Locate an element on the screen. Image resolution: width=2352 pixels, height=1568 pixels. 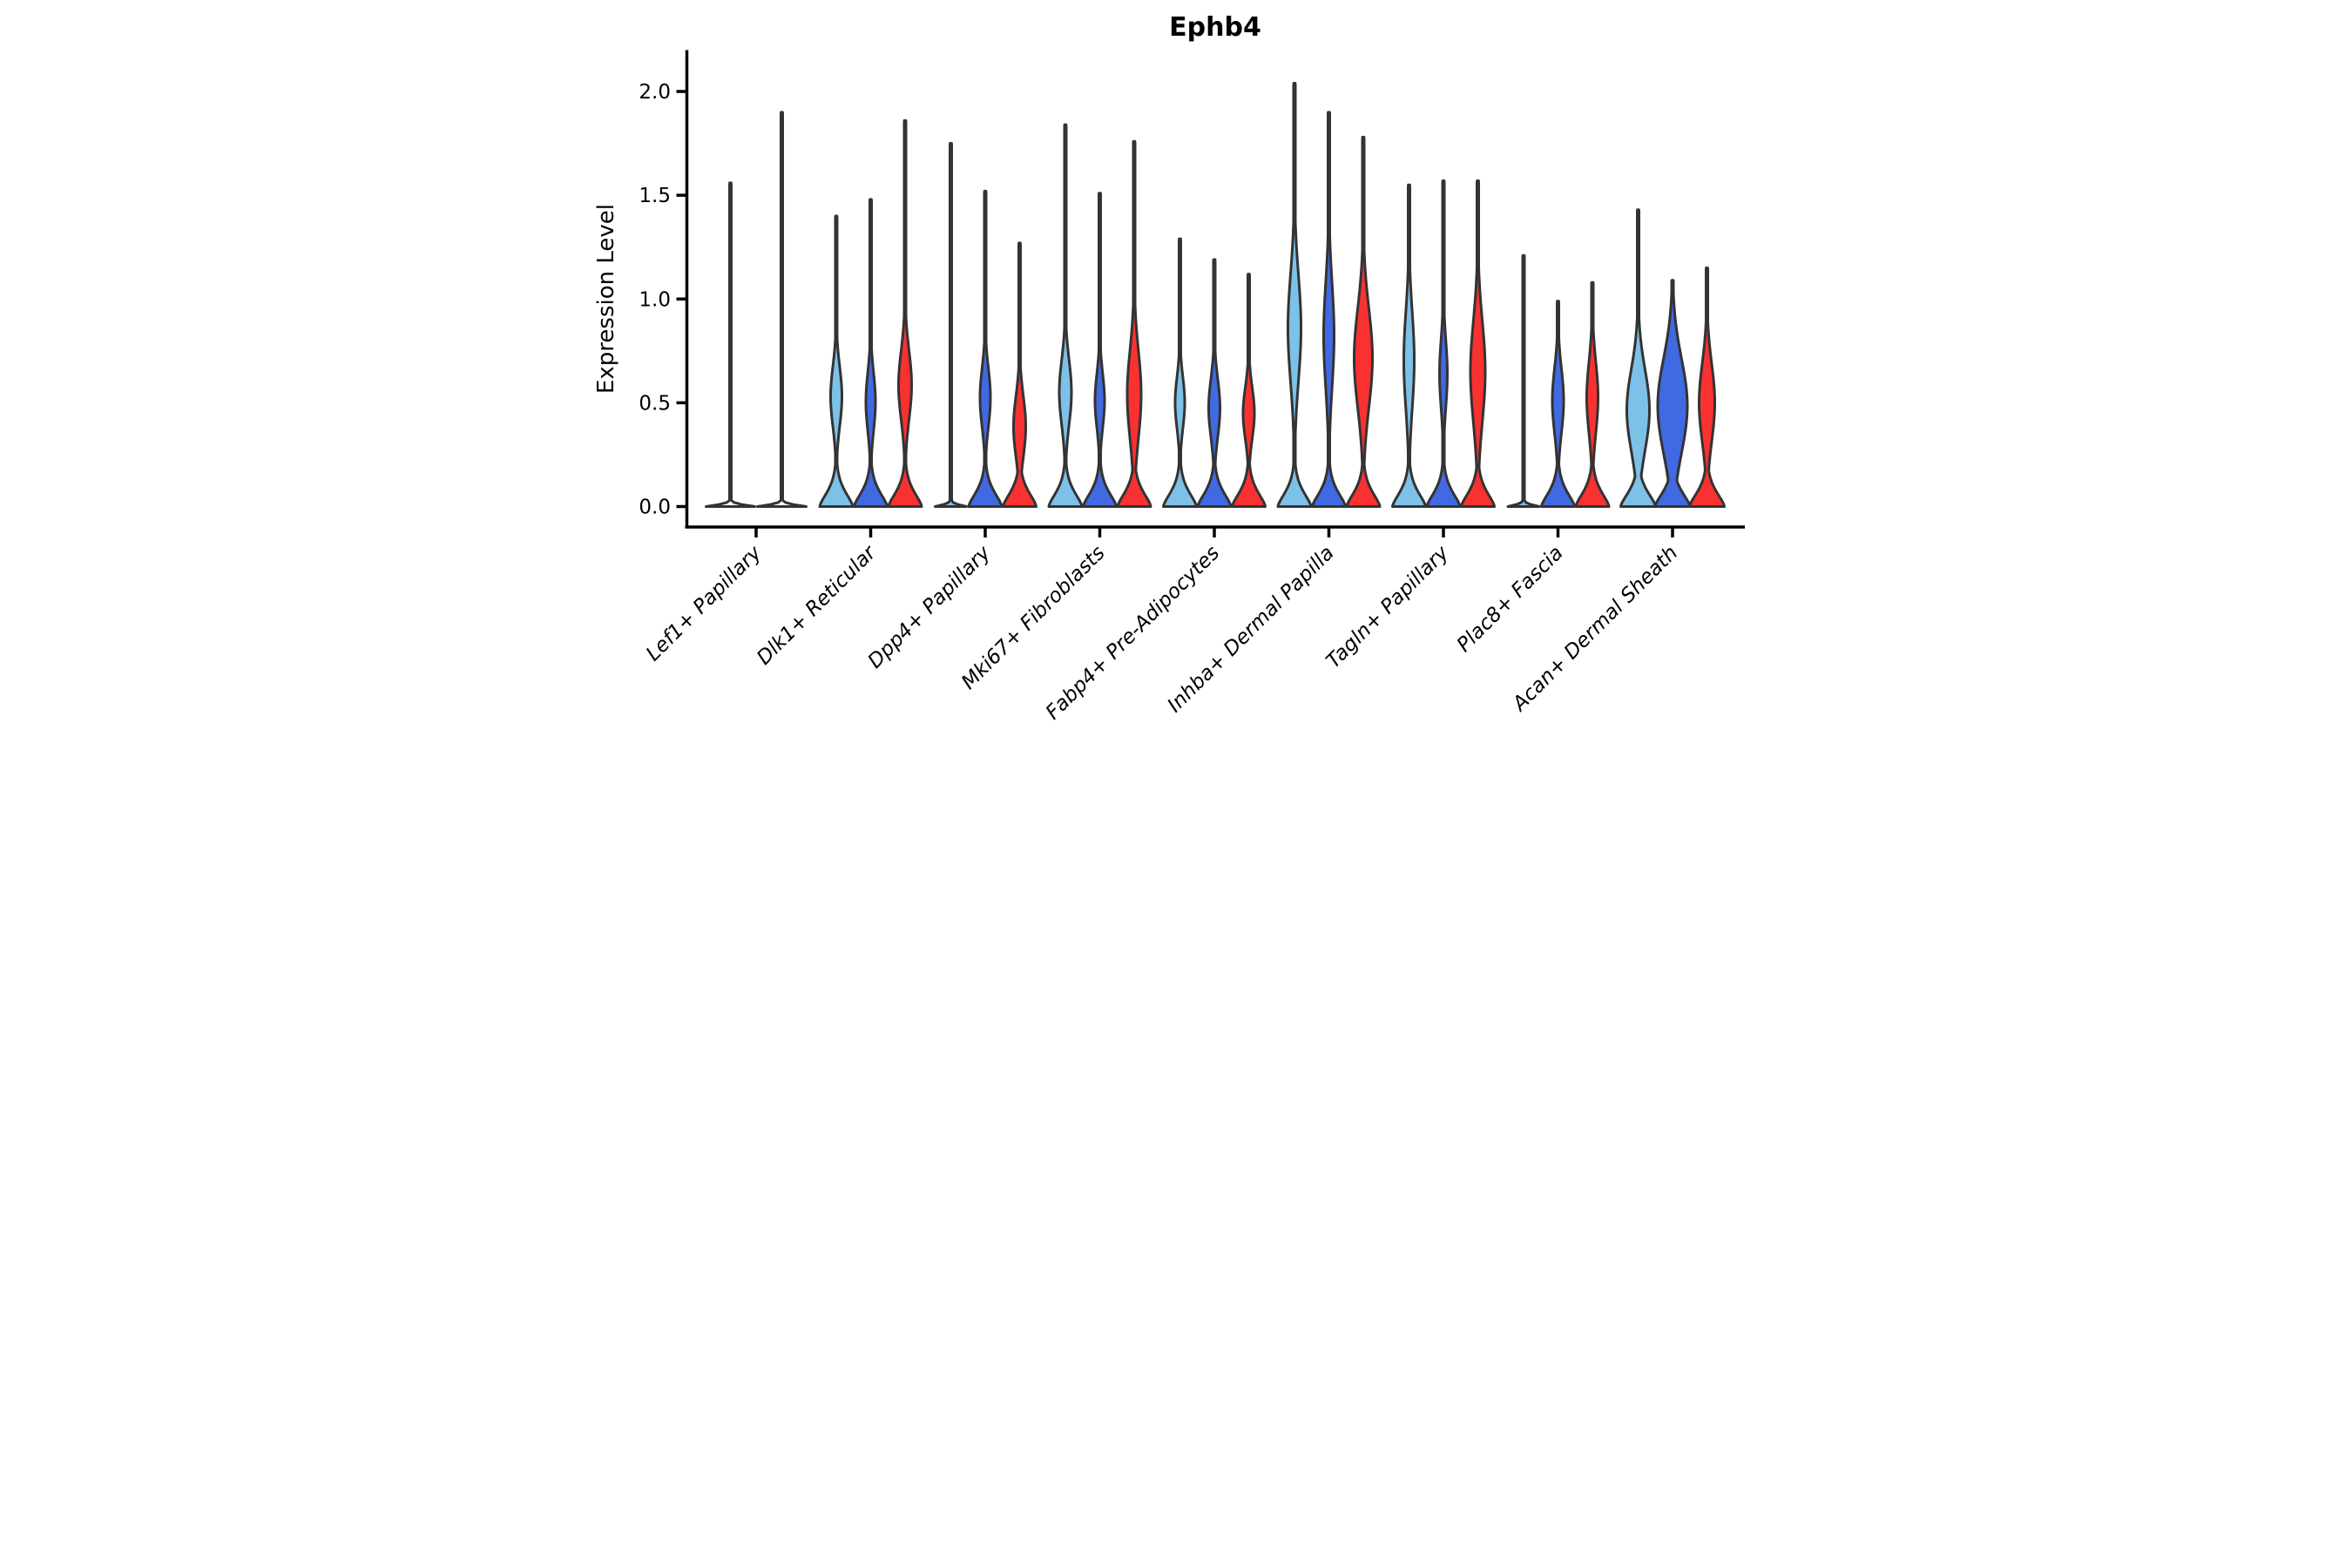
violin-mki67-fibroblasts-split1 is located at coordinates (1100, 350).